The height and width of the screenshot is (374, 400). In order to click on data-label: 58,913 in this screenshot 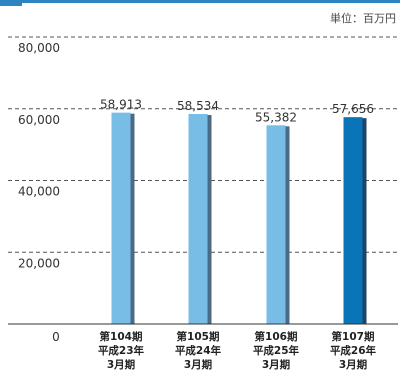, I will do `click(121, 105)`.